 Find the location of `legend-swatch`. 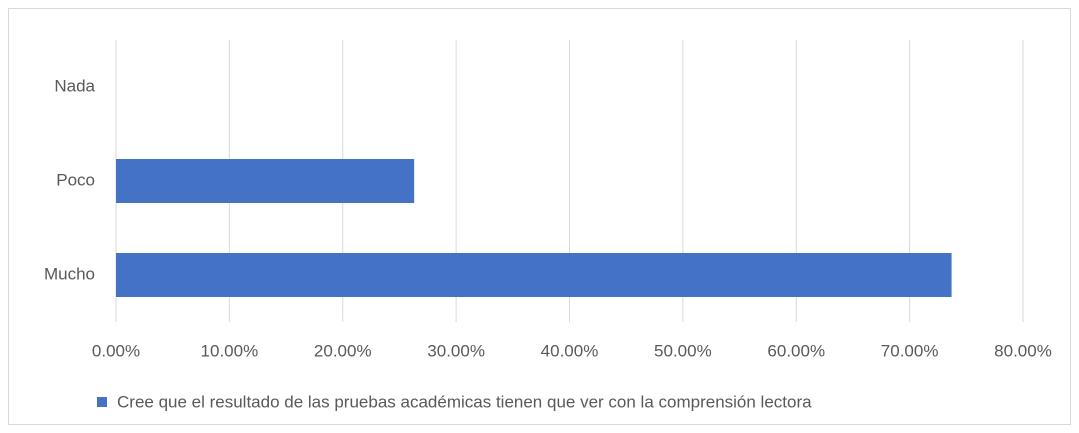

legend-swatch is located at coordinates (102, 402).